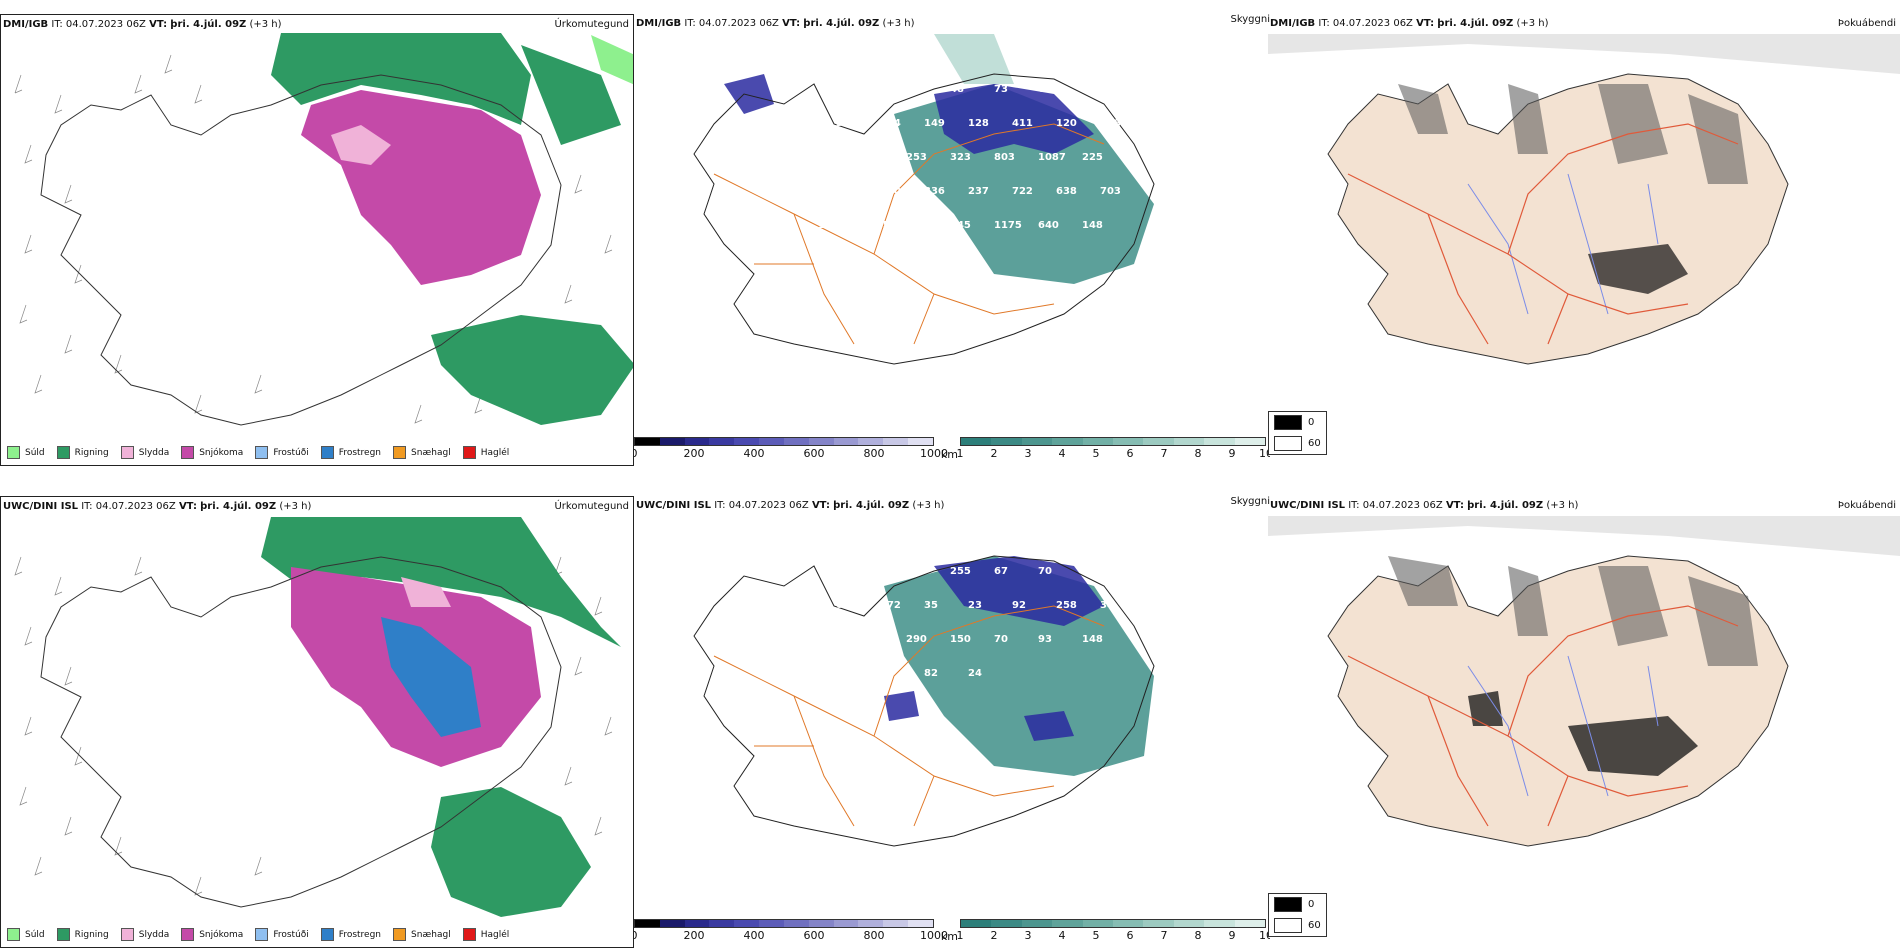 Image resolution: width=1900 pixels, height=950 pixels. I want to click on cloudbase-value-label: 1175, so click(1008, 225).